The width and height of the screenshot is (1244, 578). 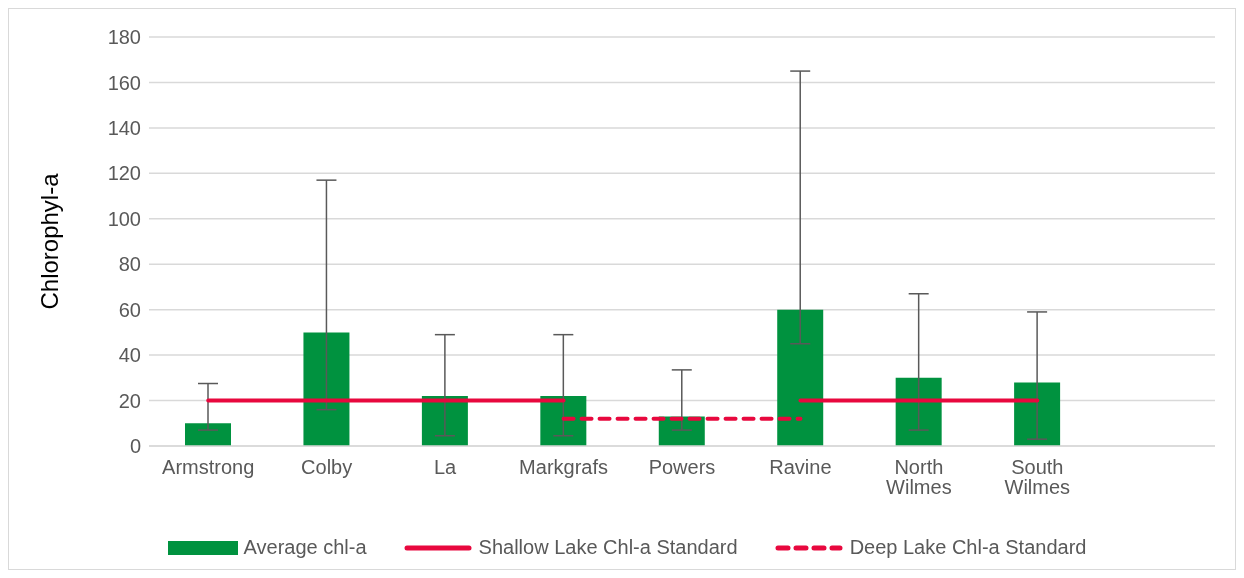 I want to click on x-tick-label: North Wilmes, so click(x=919, y=477).